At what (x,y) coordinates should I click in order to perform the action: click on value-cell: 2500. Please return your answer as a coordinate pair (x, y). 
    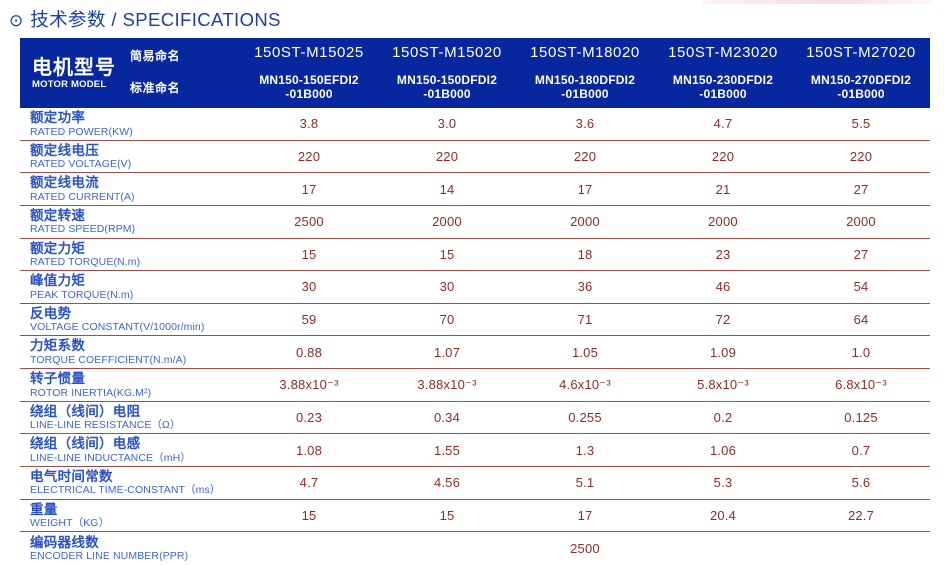
    Looking at the image, I should click on (309, 222).